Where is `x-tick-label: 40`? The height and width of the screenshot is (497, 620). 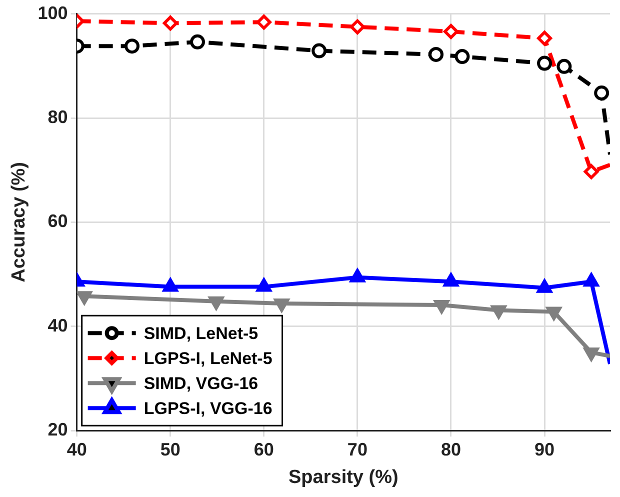 x-tick-label: 40 is located at coordinates (76, 449).